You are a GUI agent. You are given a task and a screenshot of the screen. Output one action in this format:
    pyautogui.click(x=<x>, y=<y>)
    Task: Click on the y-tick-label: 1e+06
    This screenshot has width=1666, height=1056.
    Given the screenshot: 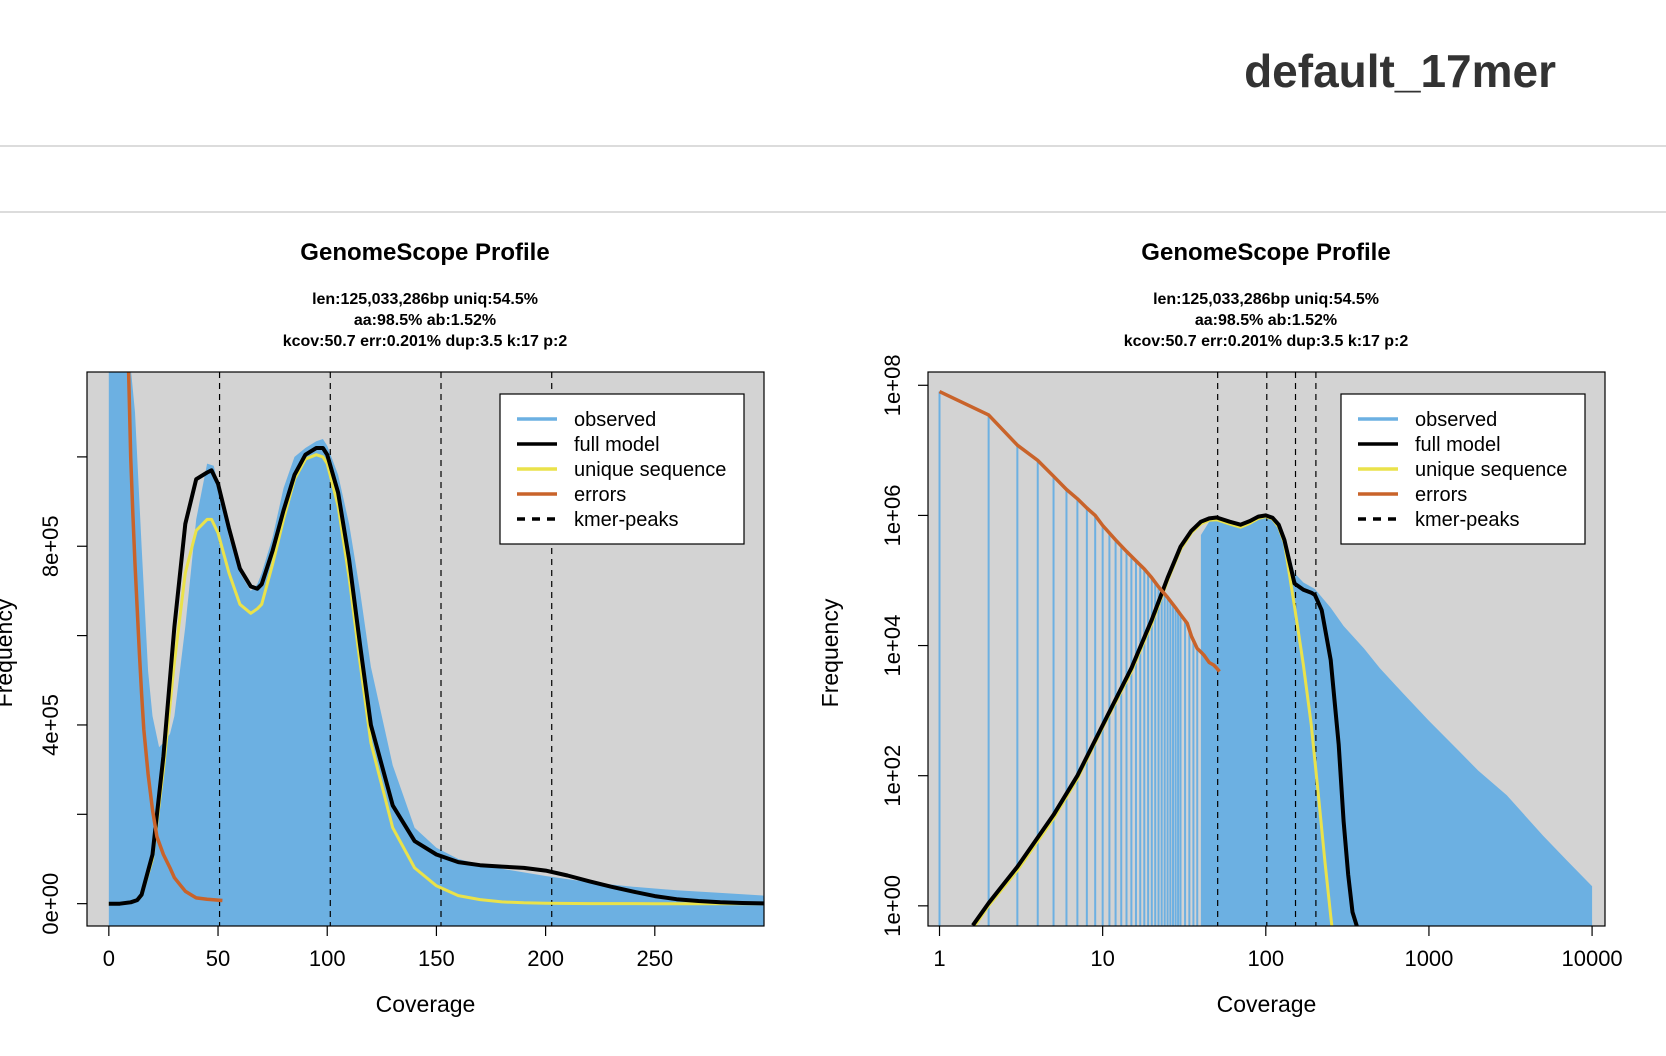 What is the action you would take?
    pyautogui.click(x=892, y=516)
    